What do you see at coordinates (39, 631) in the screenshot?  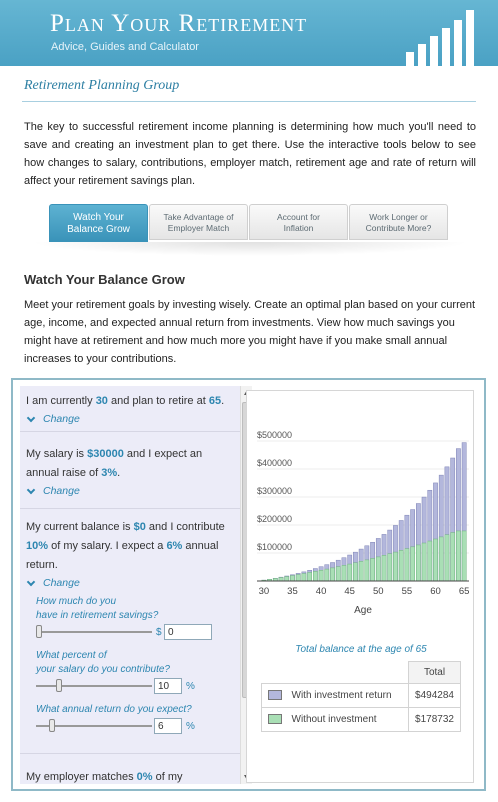 I see `savings-slider-handle` at bounding box center [39, 631].